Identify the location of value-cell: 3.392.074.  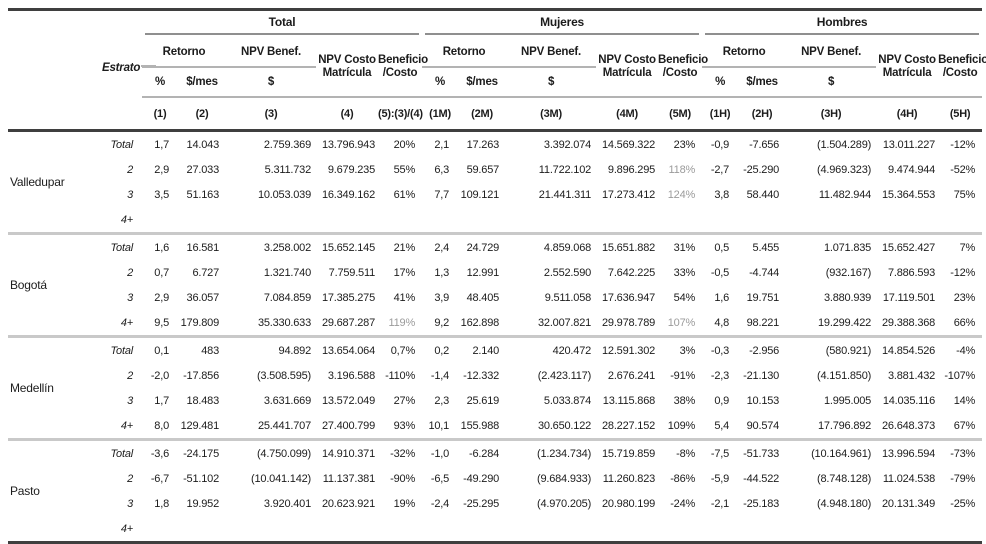
(567, 144).